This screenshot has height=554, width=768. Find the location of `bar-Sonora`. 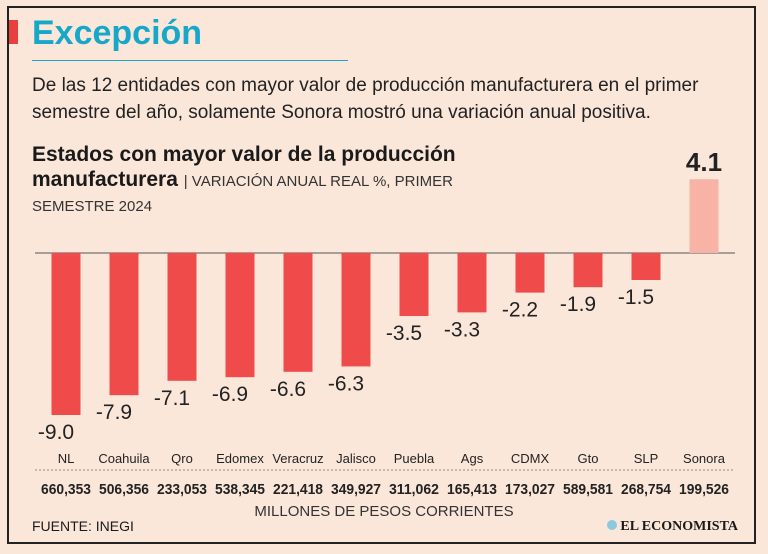

bar-Sonora is located at coordinates (704, 216).